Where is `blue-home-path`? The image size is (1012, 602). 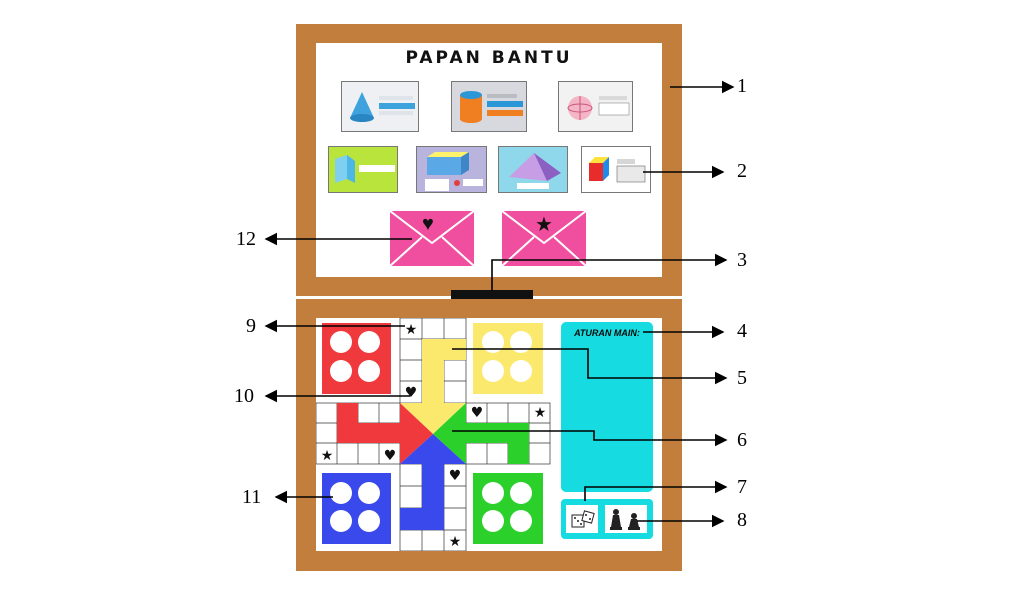
blue-home-path is located at coordinates (422, 497).